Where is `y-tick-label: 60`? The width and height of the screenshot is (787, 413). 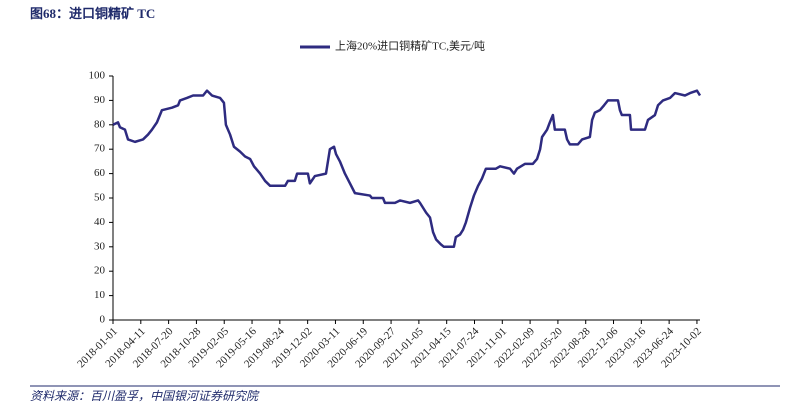
y-tick-label: 60 is located at coordinates (100, 173).